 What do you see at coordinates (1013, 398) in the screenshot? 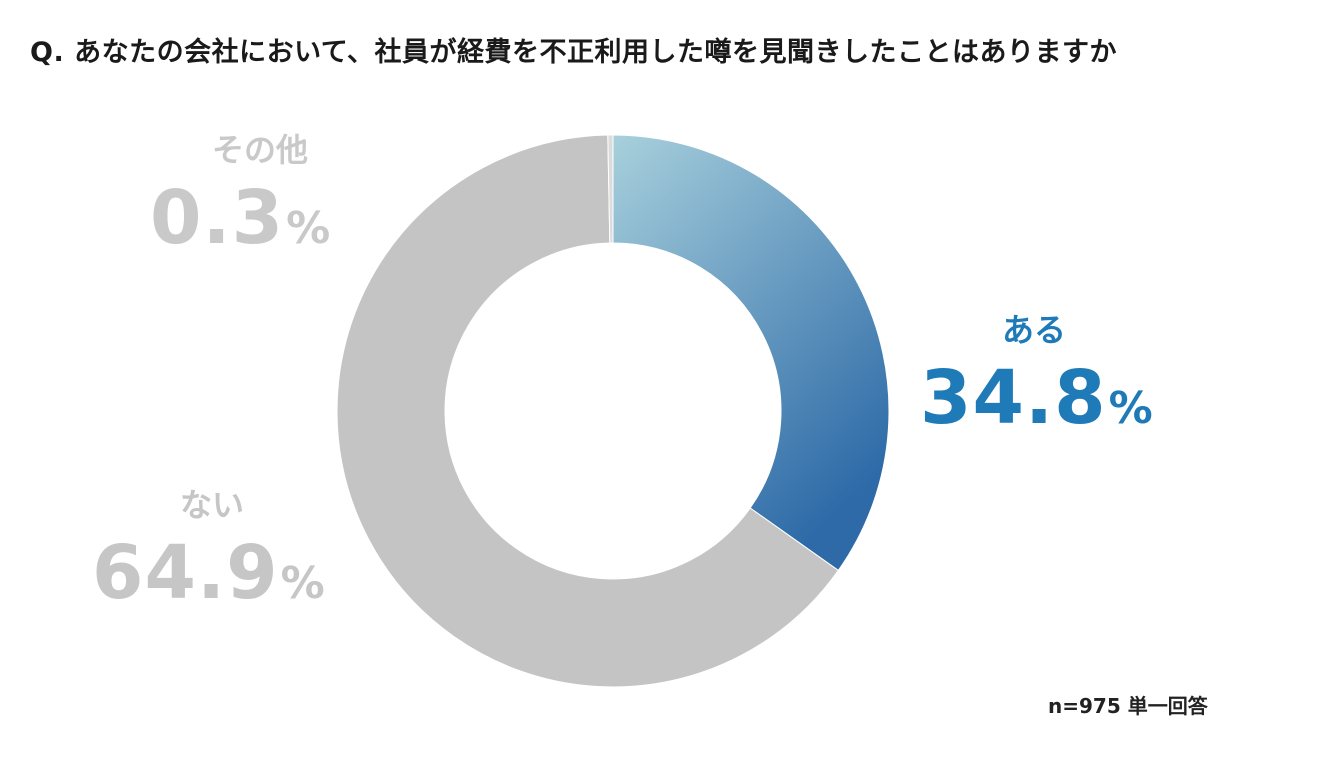
I see `label-yes-number: 34.8` at bounding box center [1013, 398].